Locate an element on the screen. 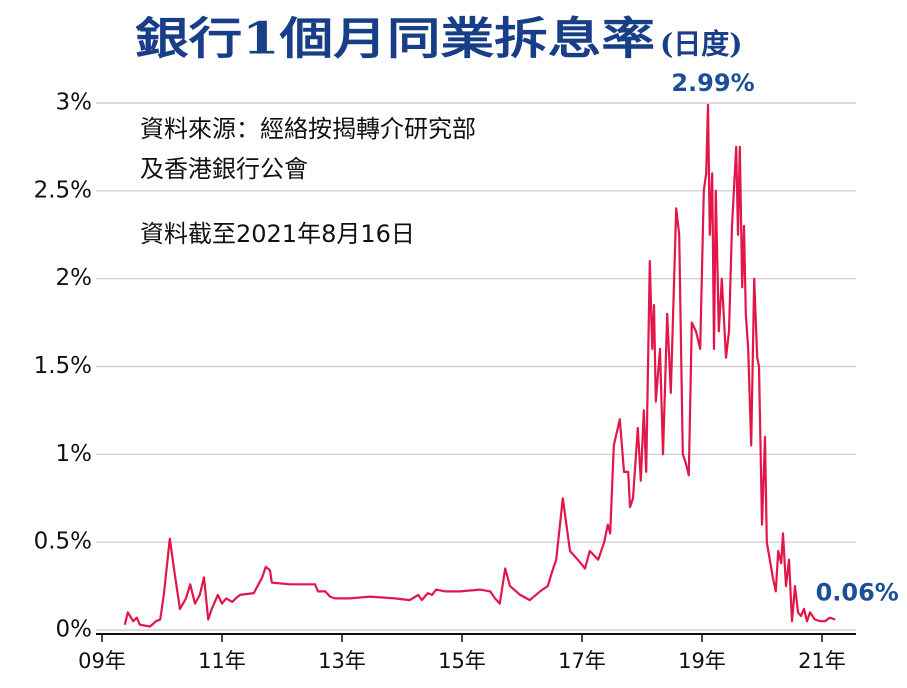 This screenshot has height=688, width=907. x-tick-label: 09年 is located at coordinates (102, 661).